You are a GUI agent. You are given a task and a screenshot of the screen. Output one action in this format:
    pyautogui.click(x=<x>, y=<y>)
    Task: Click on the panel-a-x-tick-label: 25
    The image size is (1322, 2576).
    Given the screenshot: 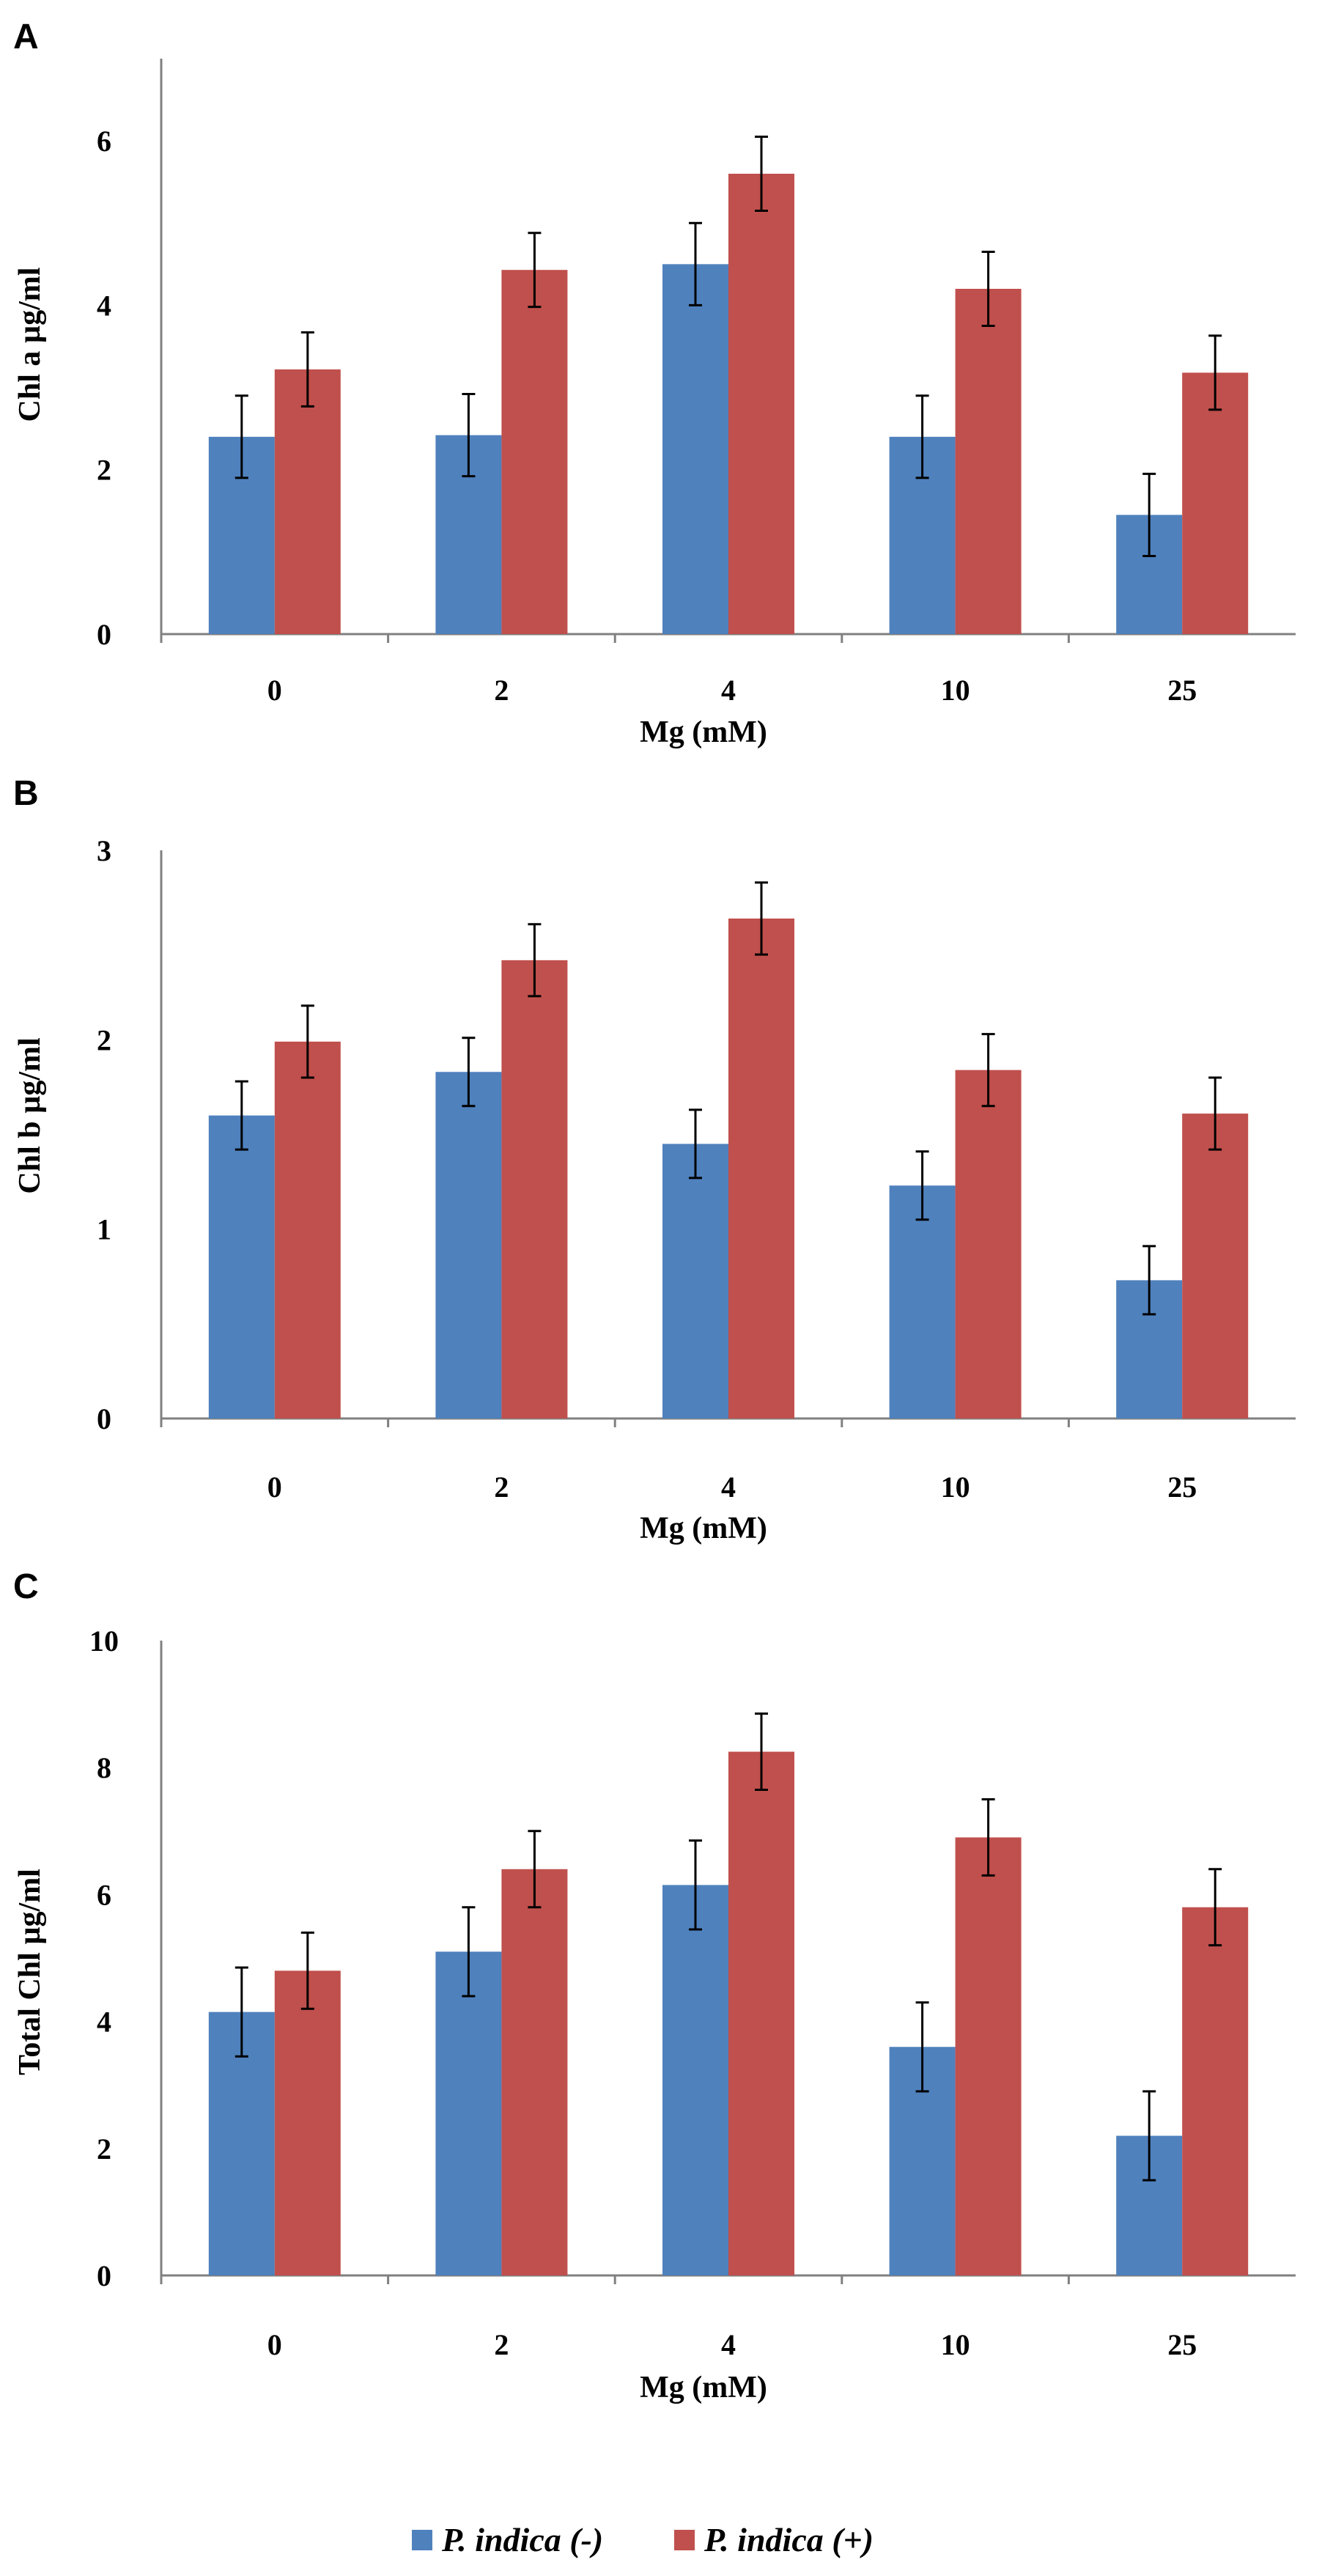 What is the action you would take?
    pyautogui.click(x=1182, y=690)
    